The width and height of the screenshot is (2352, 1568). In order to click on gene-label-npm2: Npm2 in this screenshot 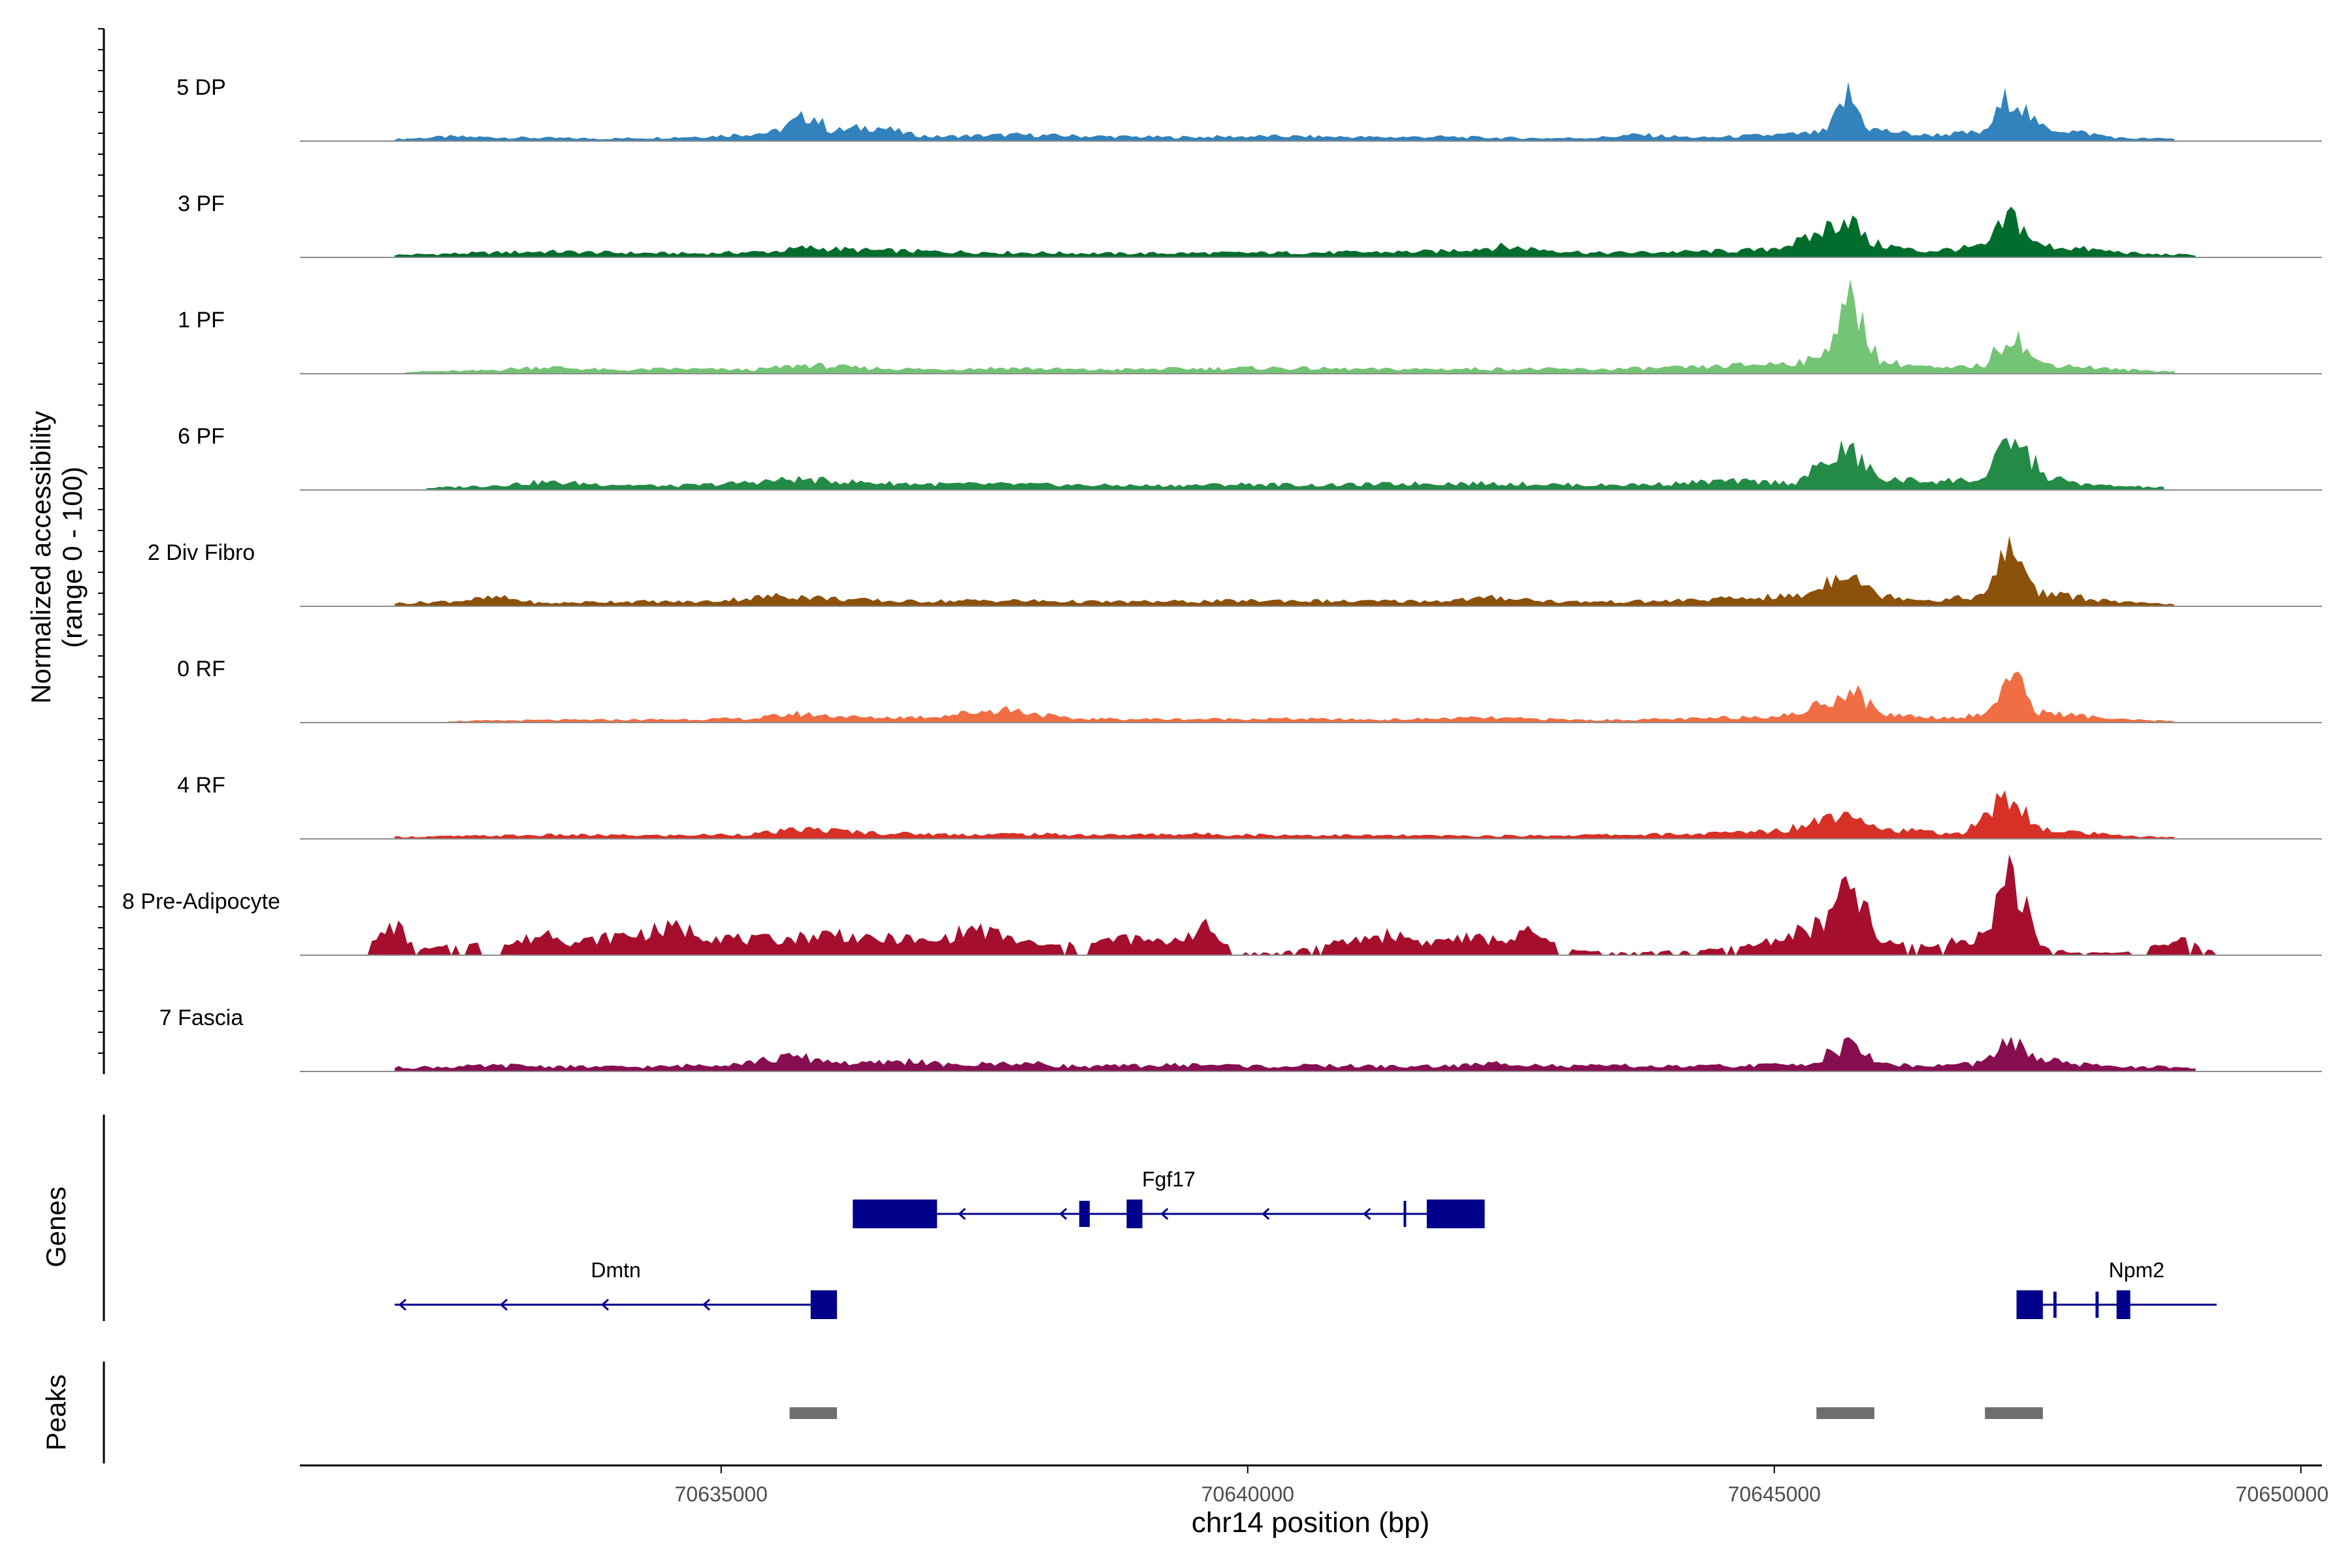, I will do `click(2136, 1270)`.